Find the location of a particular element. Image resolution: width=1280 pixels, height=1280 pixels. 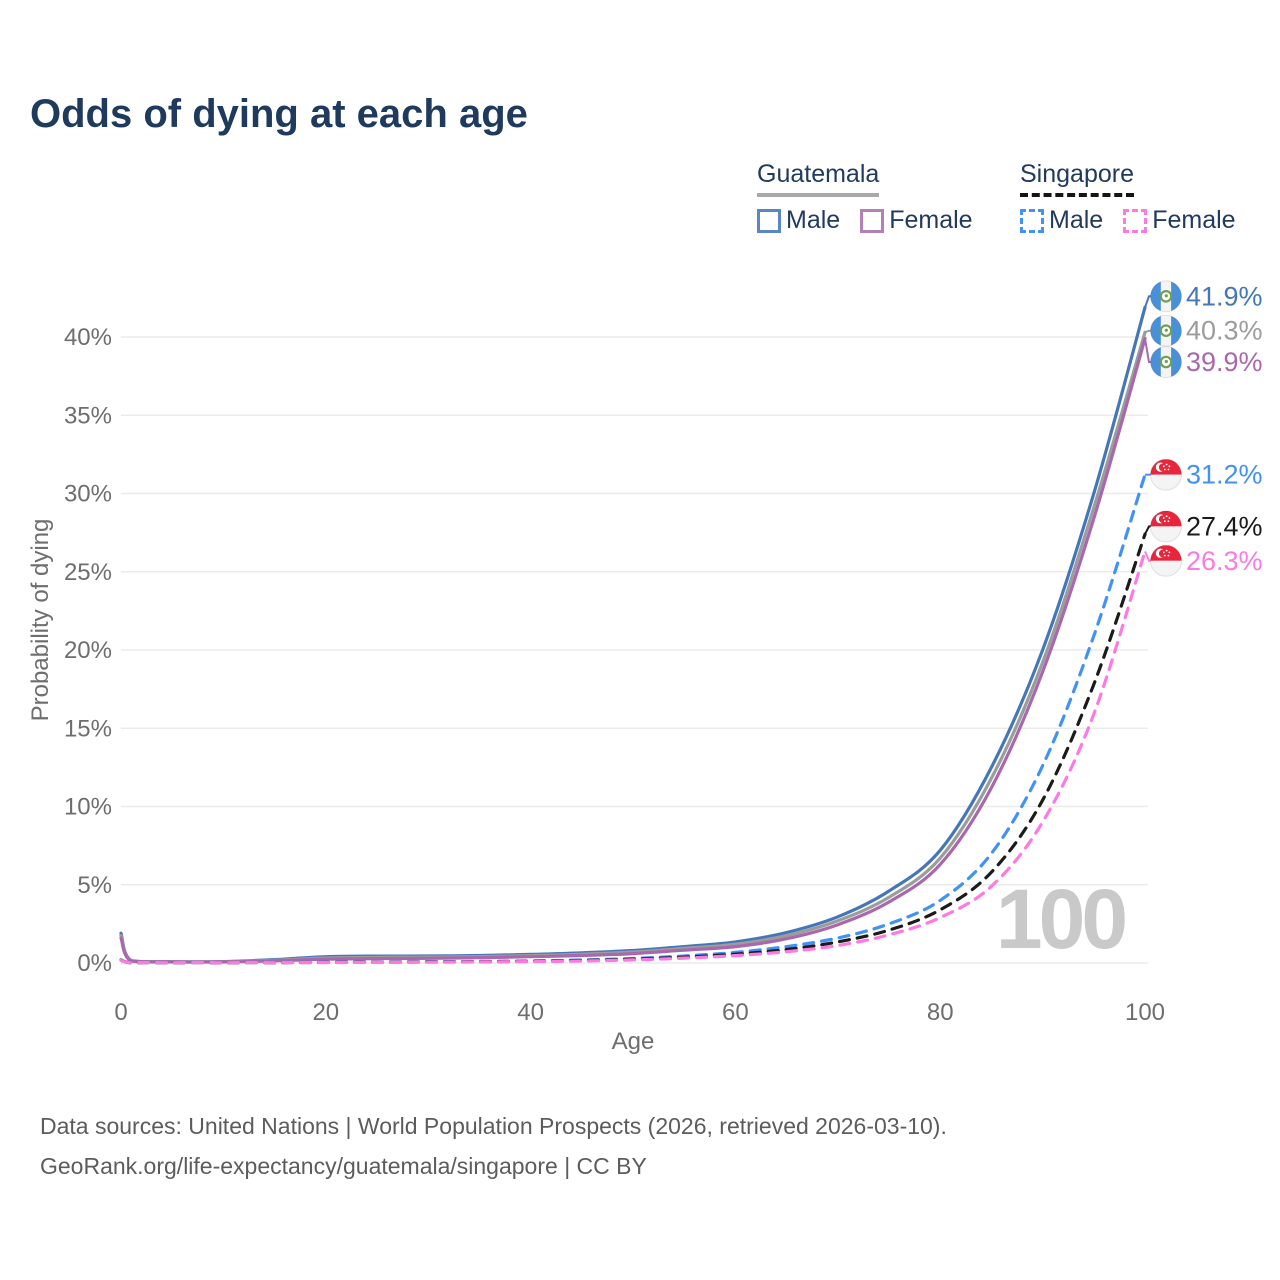

page-title: Odds of dying at each age is located at coordinates (279, 114).